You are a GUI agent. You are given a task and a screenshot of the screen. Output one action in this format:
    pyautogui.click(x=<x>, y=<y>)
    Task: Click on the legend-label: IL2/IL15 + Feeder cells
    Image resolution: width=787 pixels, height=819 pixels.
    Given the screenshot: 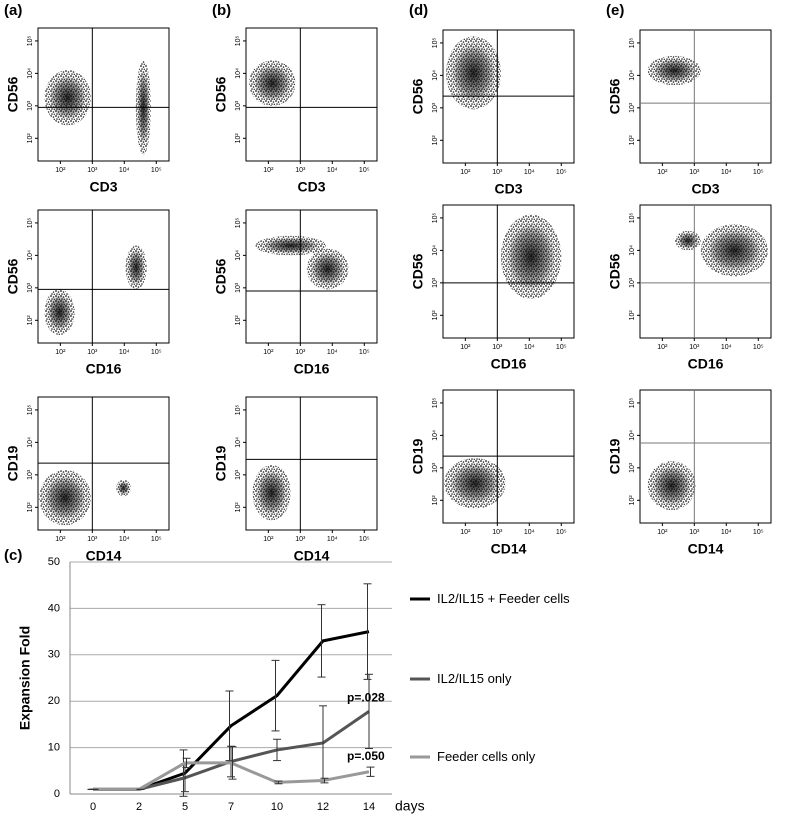 What is the action you would take?
    pyautogui.click(x=503, y=598)
    